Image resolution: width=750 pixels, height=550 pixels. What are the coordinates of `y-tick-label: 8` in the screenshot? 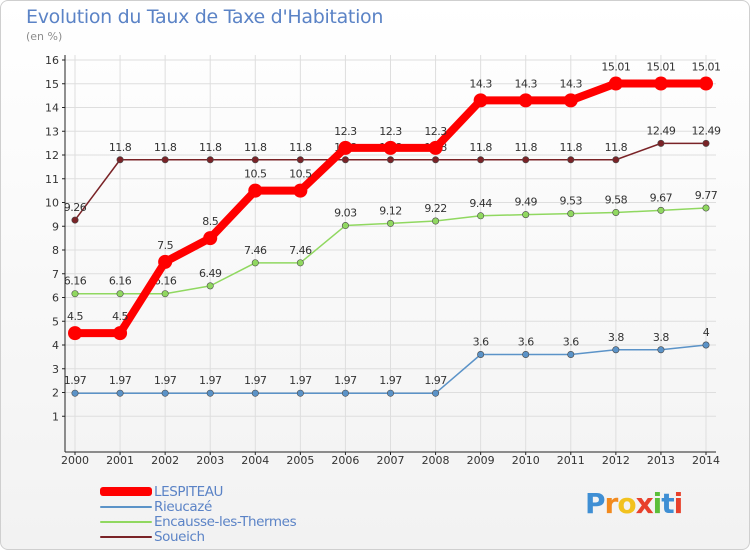 It's located at (55, 250).